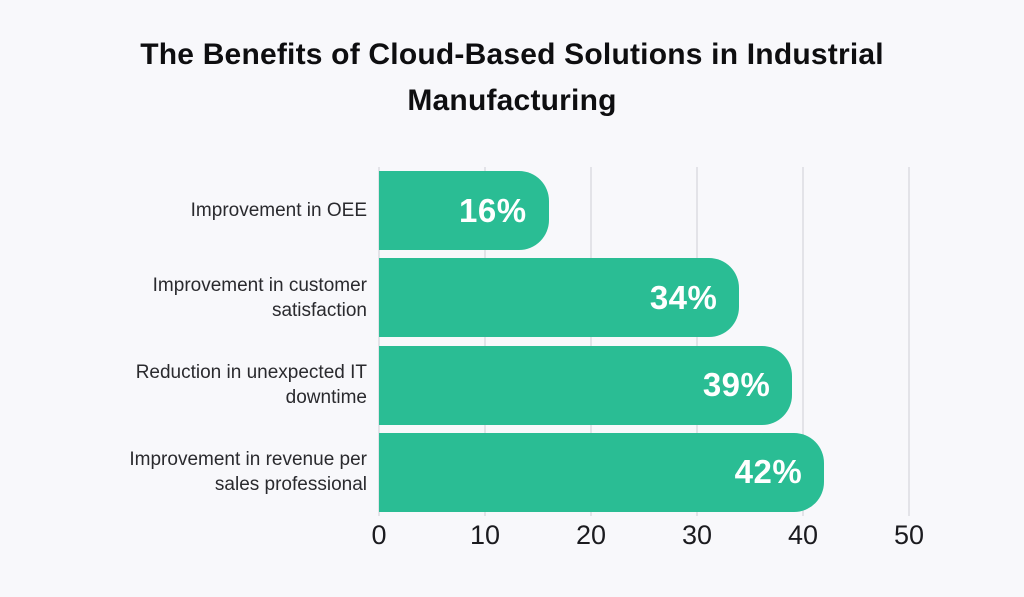 Image resolution: width=1024 pixels, height=597 pixels. I want to click on x-tick-0: 0, so click(379, 535).